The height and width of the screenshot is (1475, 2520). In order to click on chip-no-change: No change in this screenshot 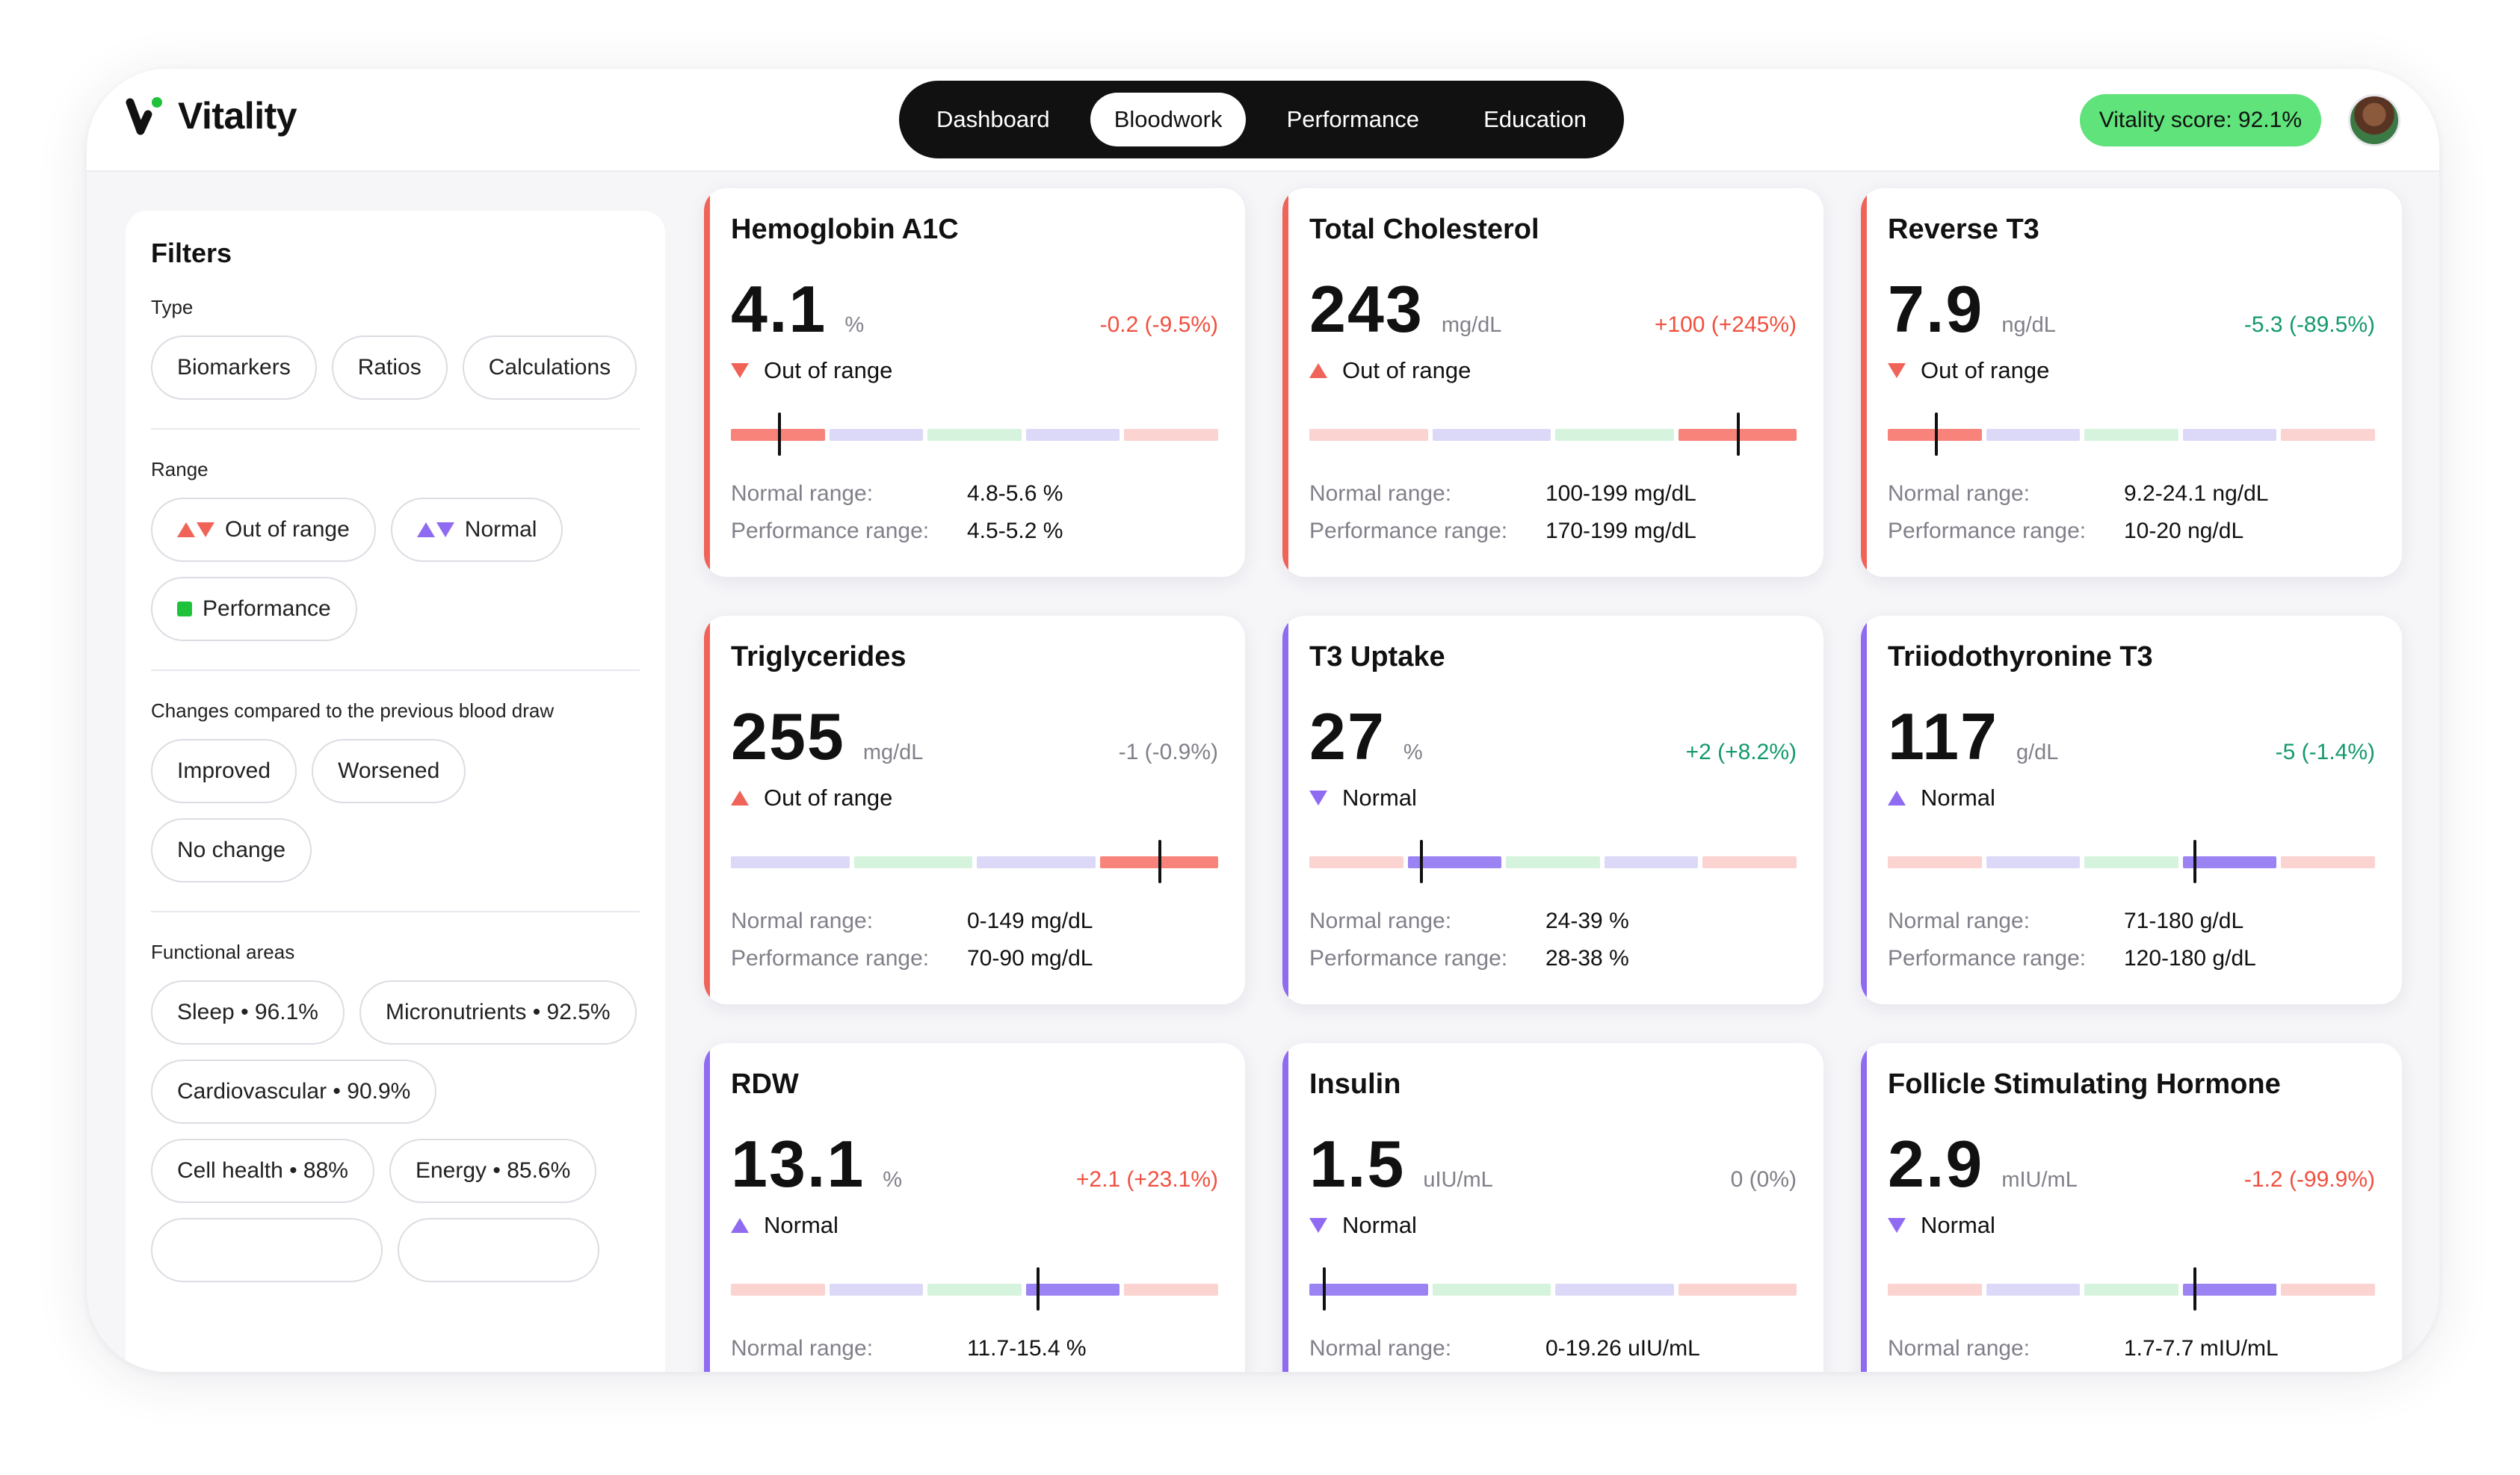, I will do `click(232, 850)`.